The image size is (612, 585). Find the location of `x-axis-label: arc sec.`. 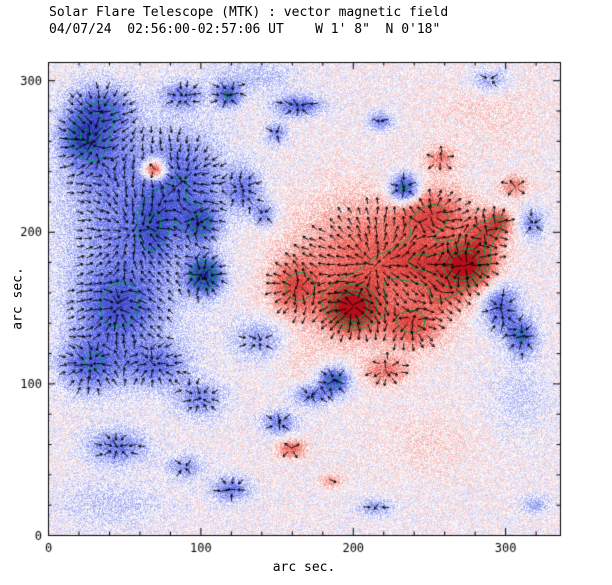

x-axis-label: arc sec. is located at coordinates (304, 567).